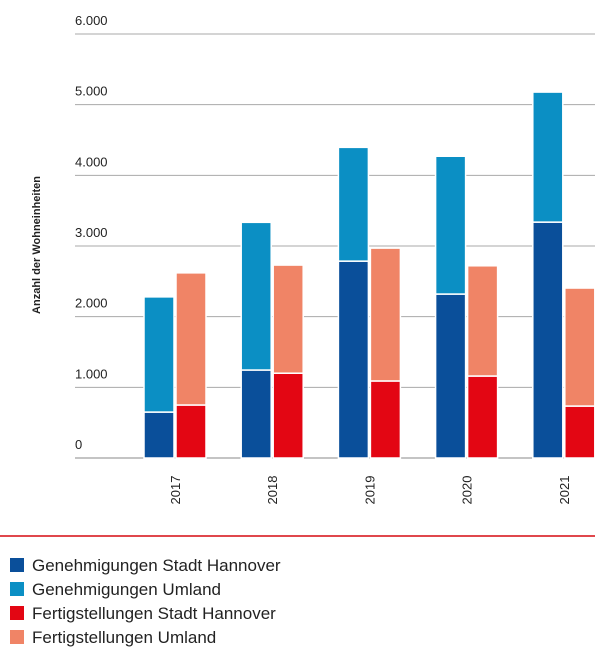 The image size is (595, 666). Describe the element at coordinates (78, 444) in the screenshot. I see `y-tick-label: 0` at that location.